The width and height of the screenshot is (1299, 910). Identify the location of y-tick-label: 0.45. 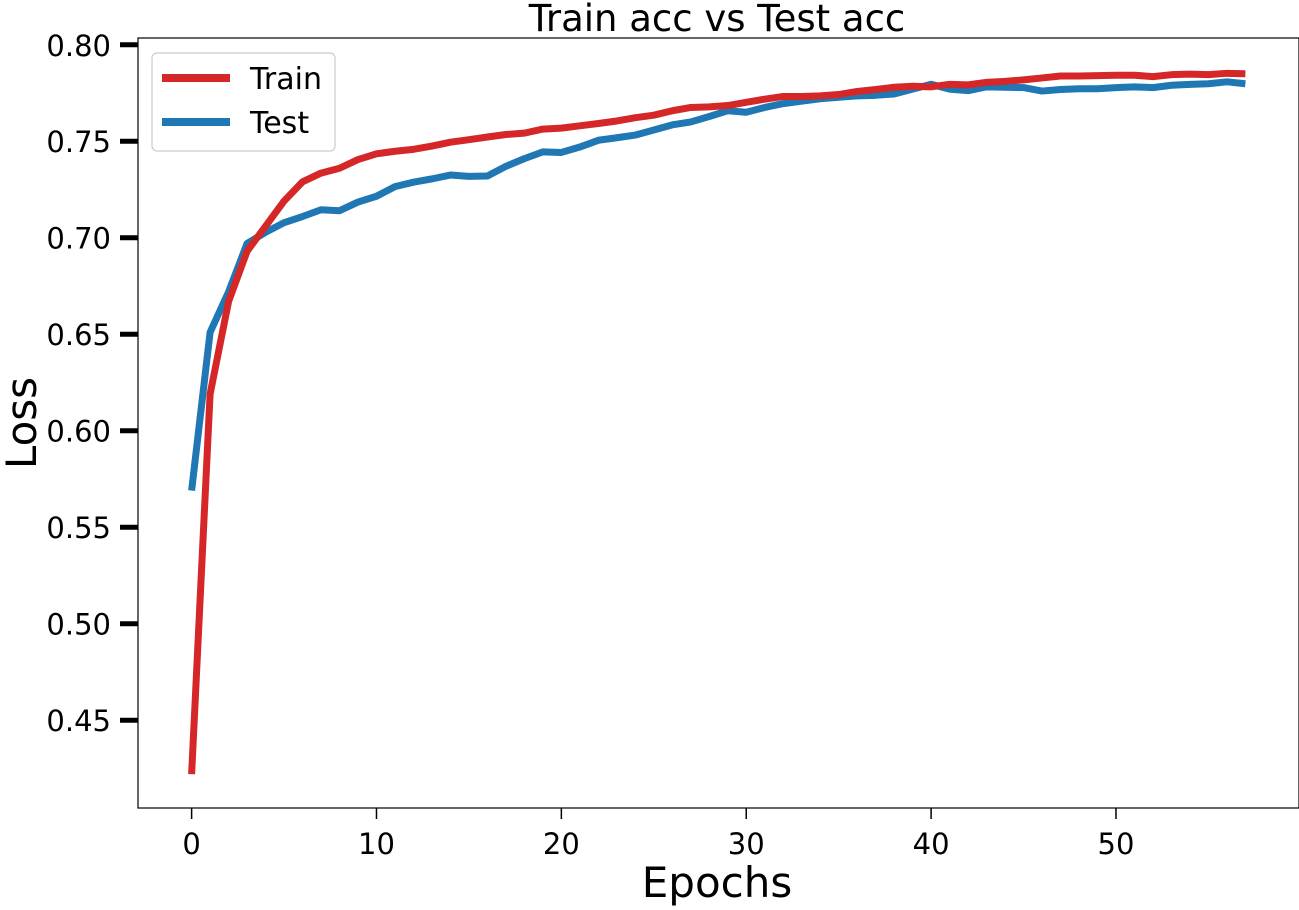
(78, 721).